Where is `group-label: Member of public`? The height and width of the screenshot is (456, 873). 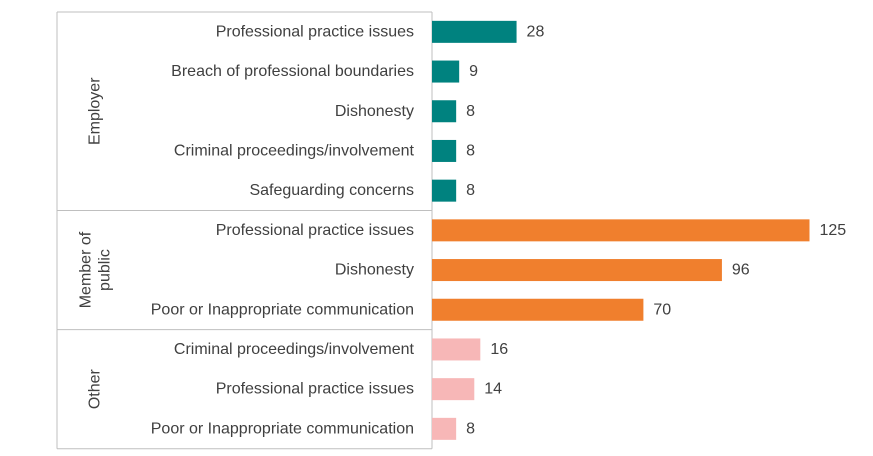
group-label: Member of public is located at coordinates (96, 269).